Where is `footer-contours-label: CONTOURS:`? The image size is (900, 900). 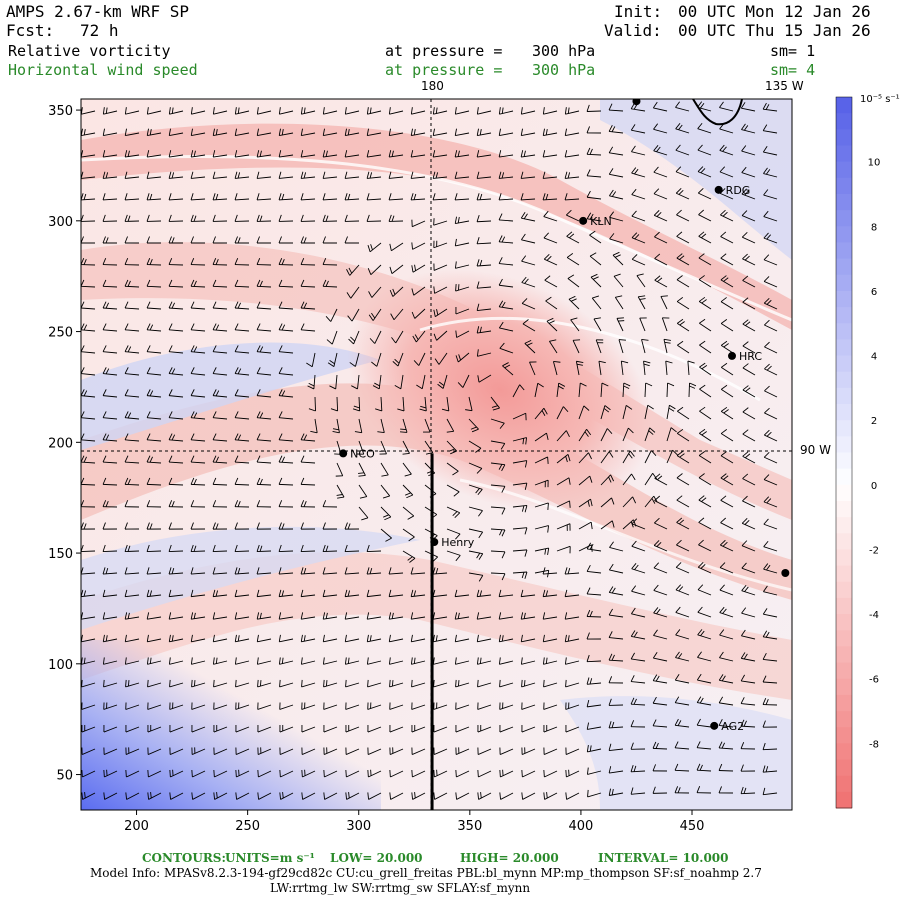 footer-contours-label: CONTOURS: is located at coordinates (184, 858).